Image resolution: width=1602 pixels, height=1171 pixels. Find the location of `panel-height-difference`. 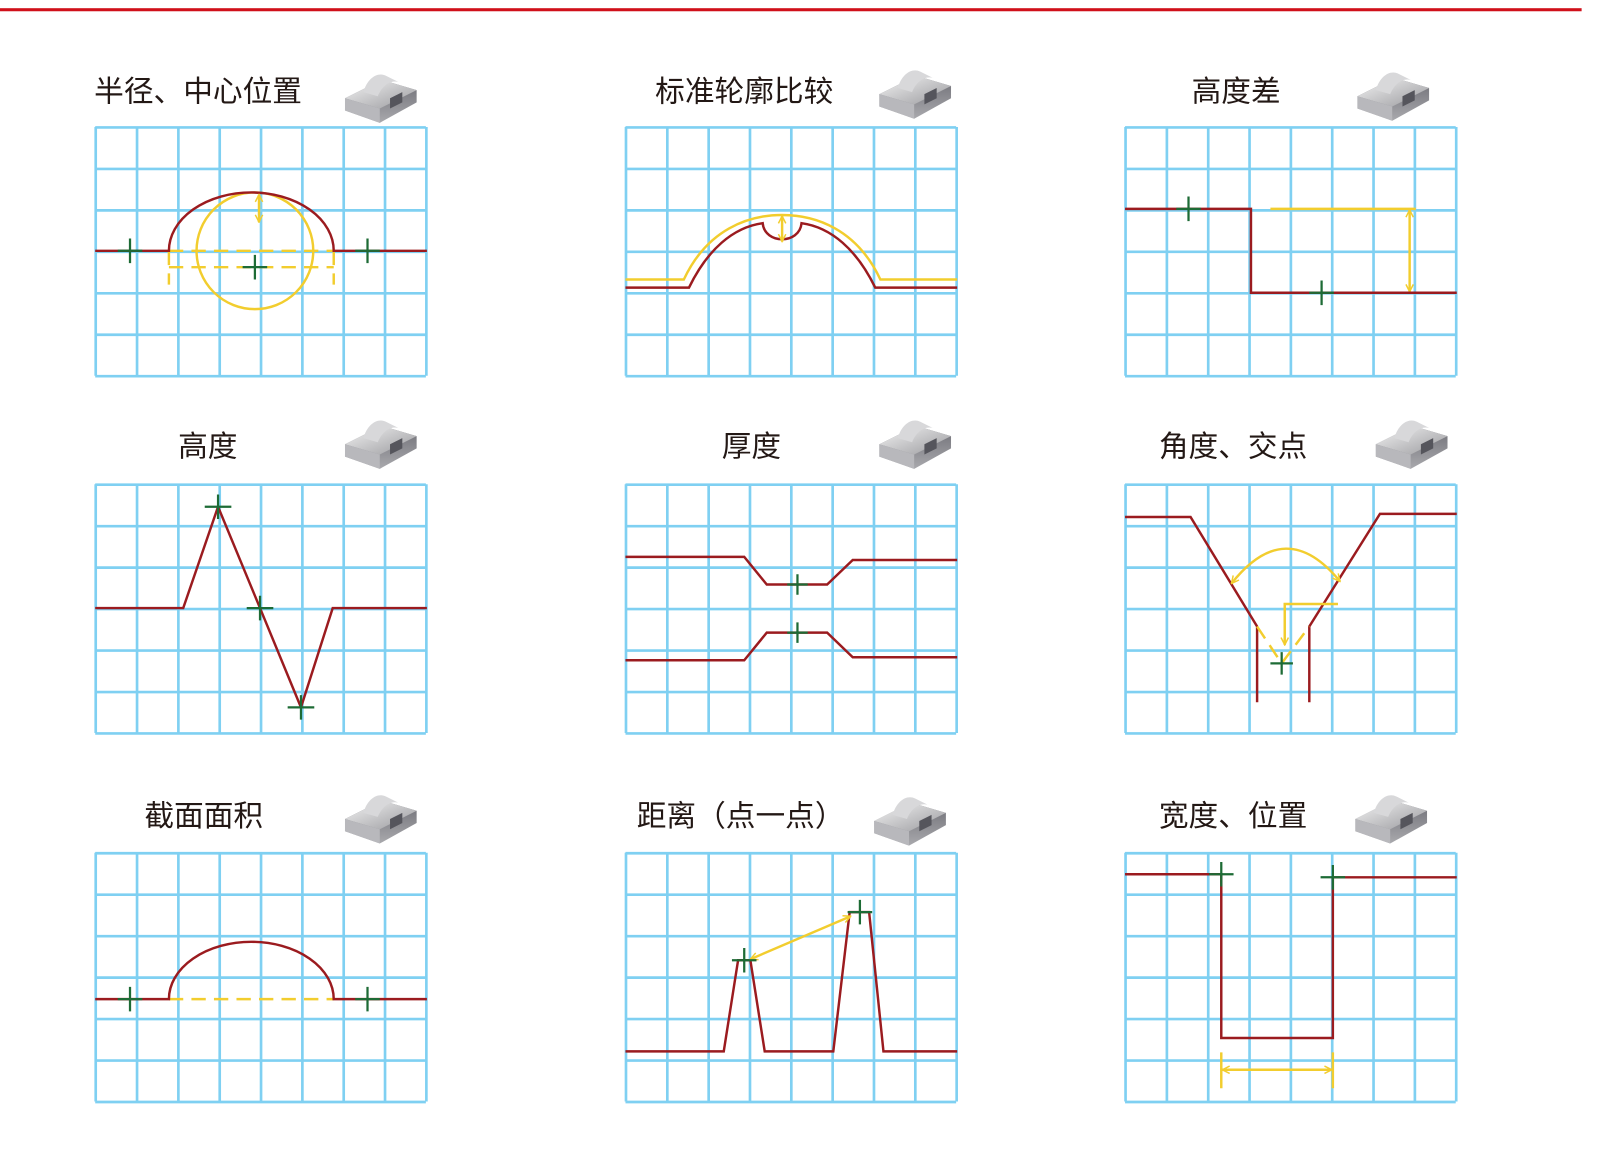

panel-height-difference is located at coordinates (1291, 252).